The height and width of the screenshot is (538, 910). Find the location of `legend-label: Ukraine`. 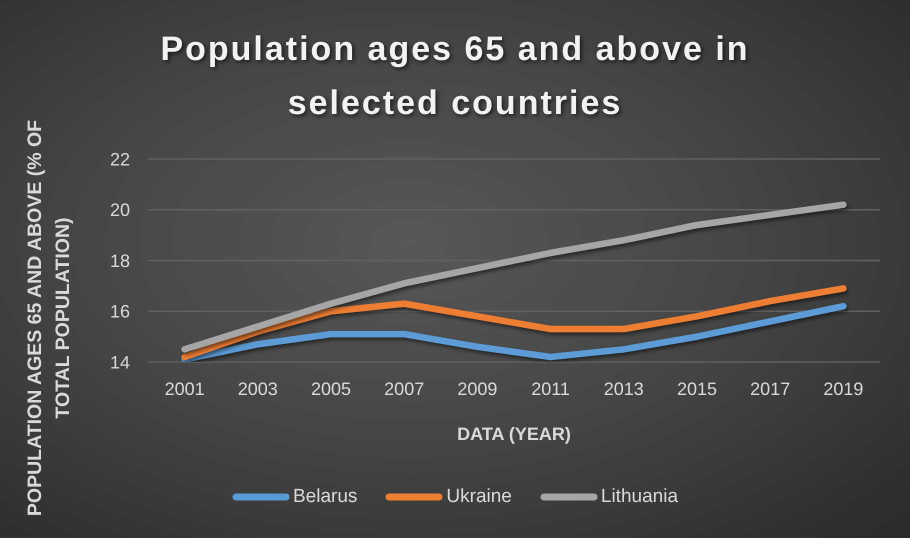

legend-label: Ukraine is located at coordinates (479, 497).